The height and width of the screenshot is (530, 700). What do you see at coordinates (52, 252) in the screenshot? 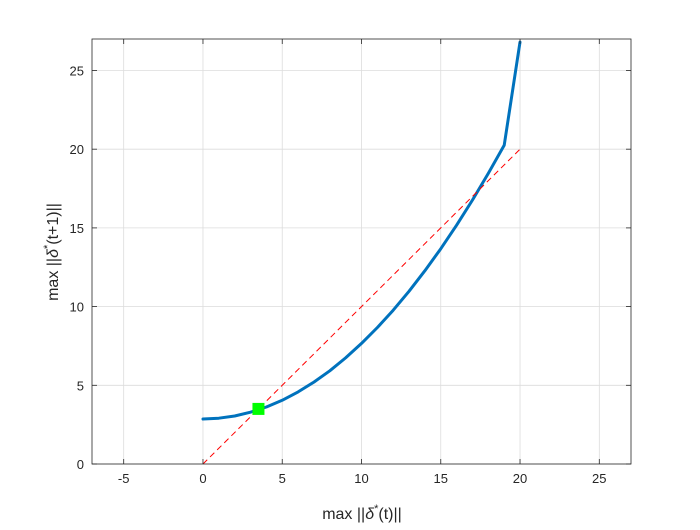
I see `y-axis-label: max ||δ*(t+1)||` at bounding box center [52, 252].